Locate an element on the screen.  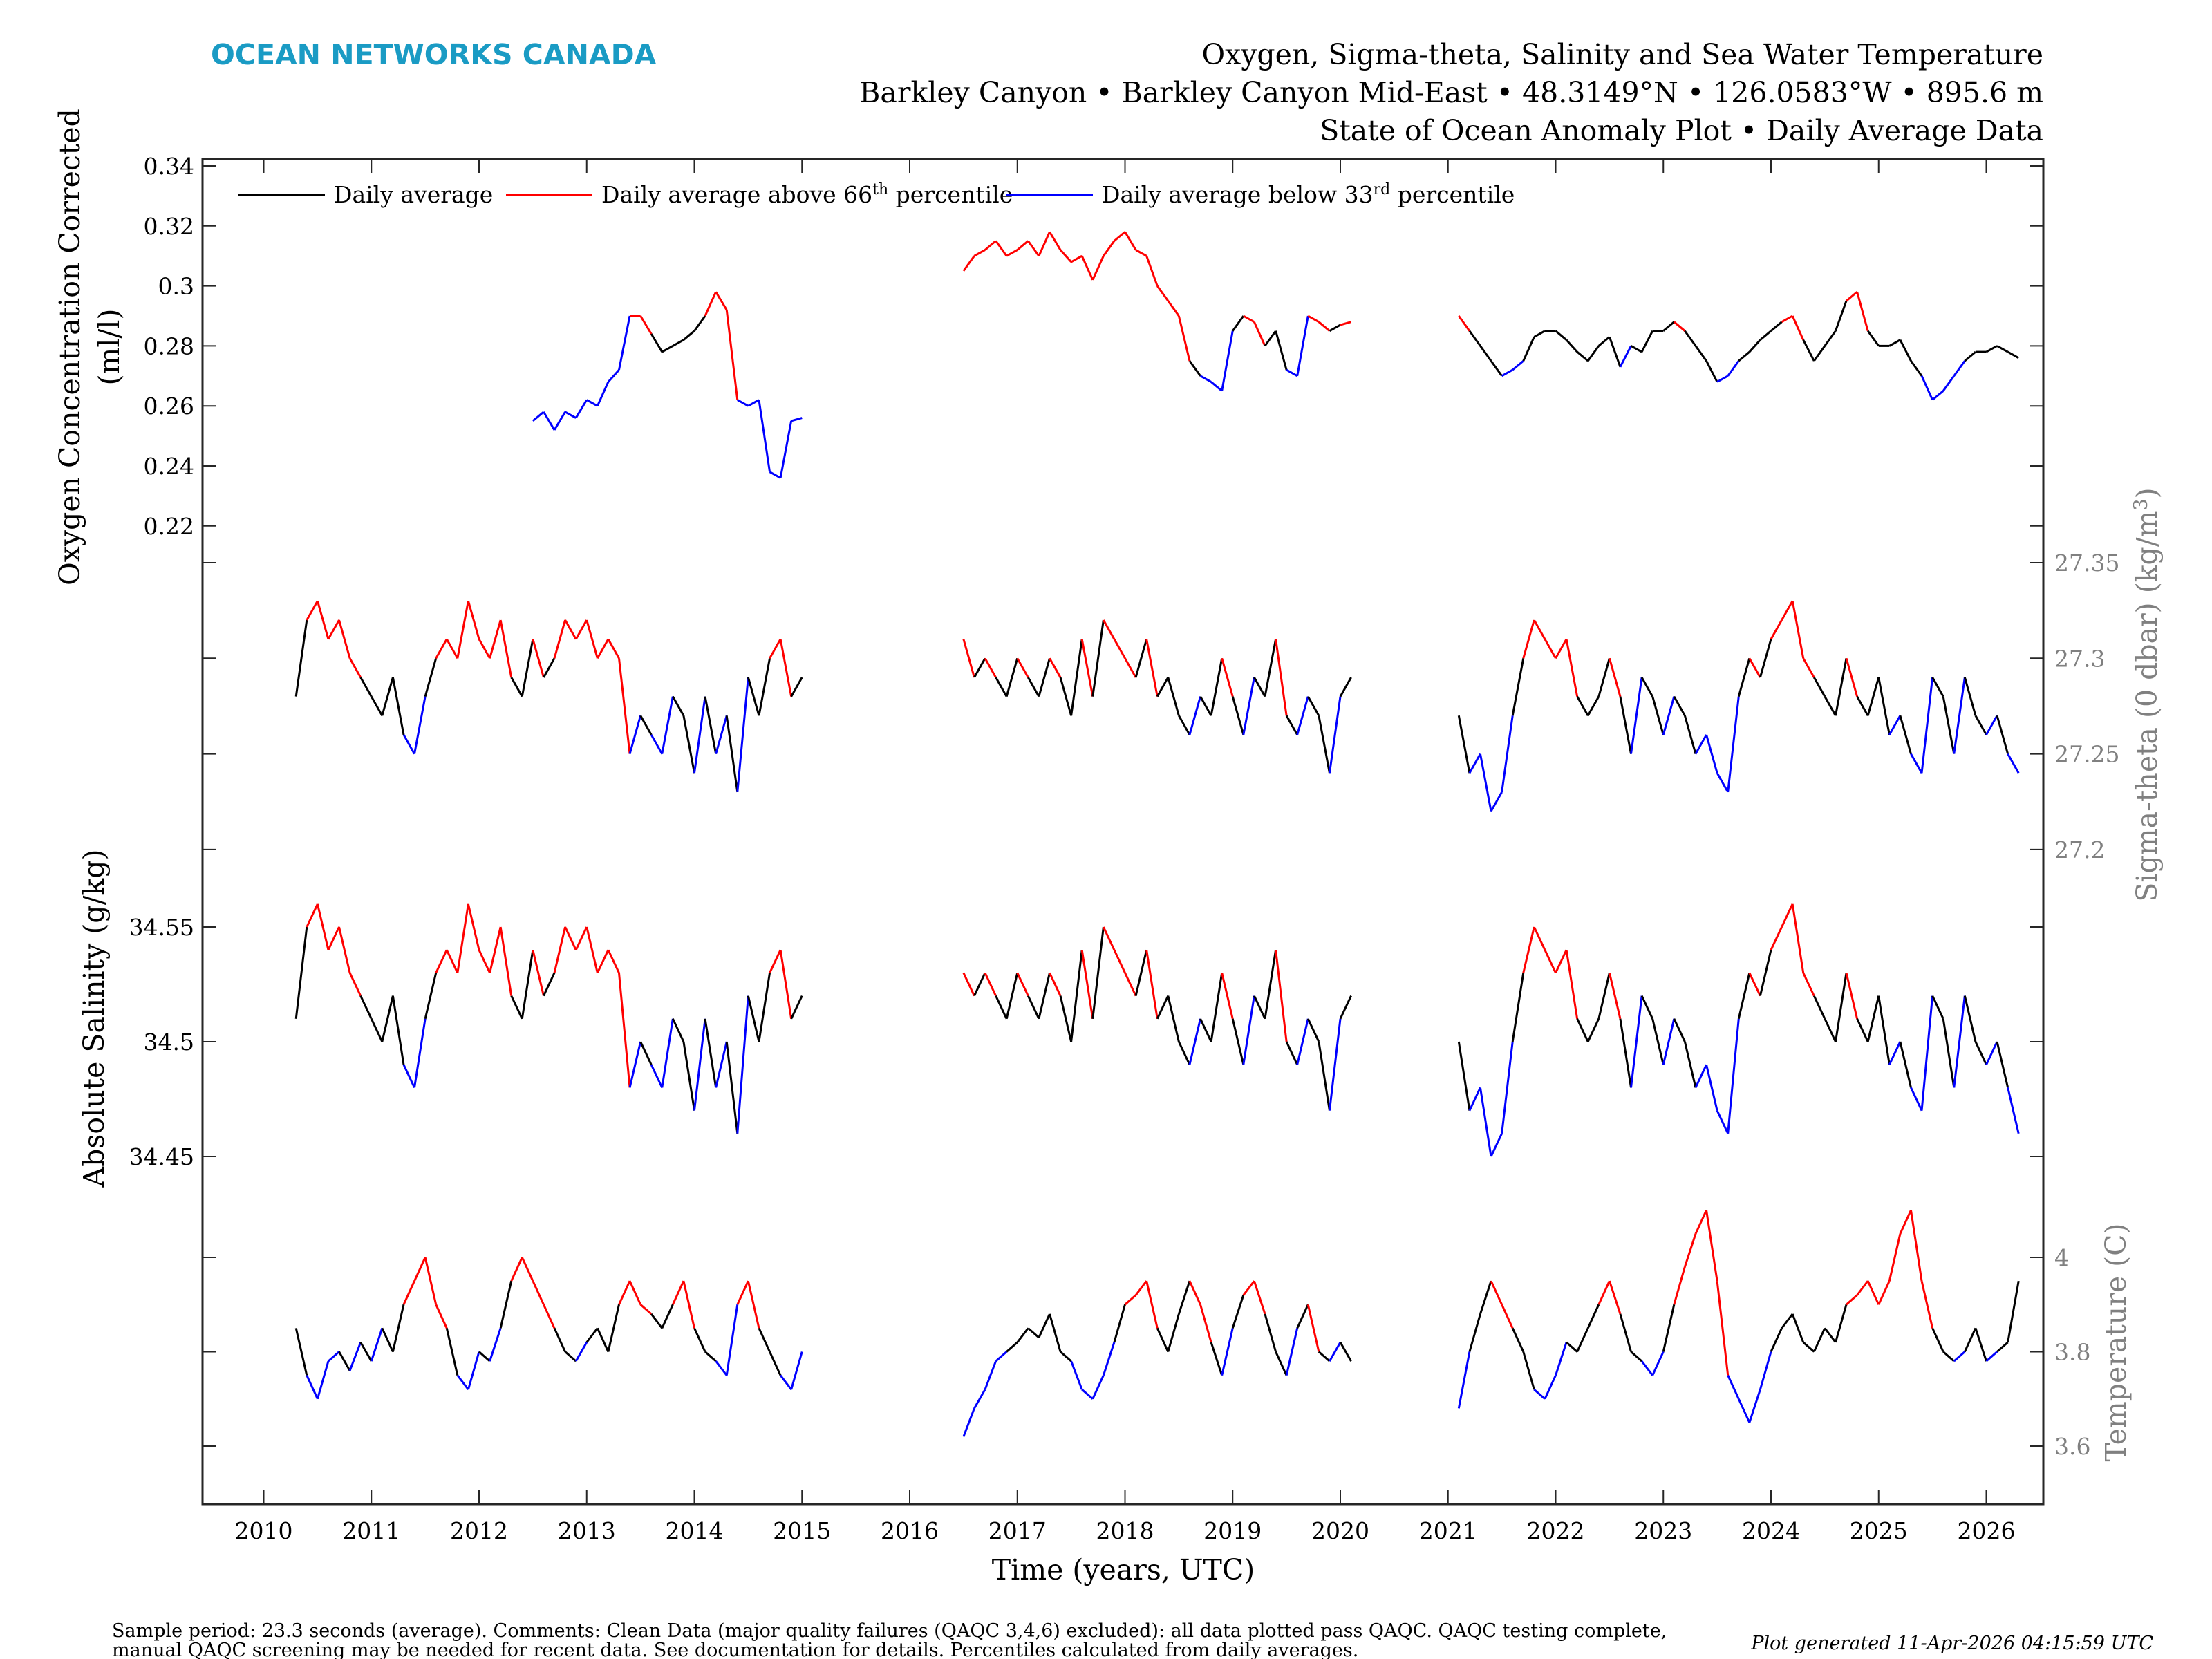
y-tick-label-salinity: 34.55 is located at coordinates (162, 927).